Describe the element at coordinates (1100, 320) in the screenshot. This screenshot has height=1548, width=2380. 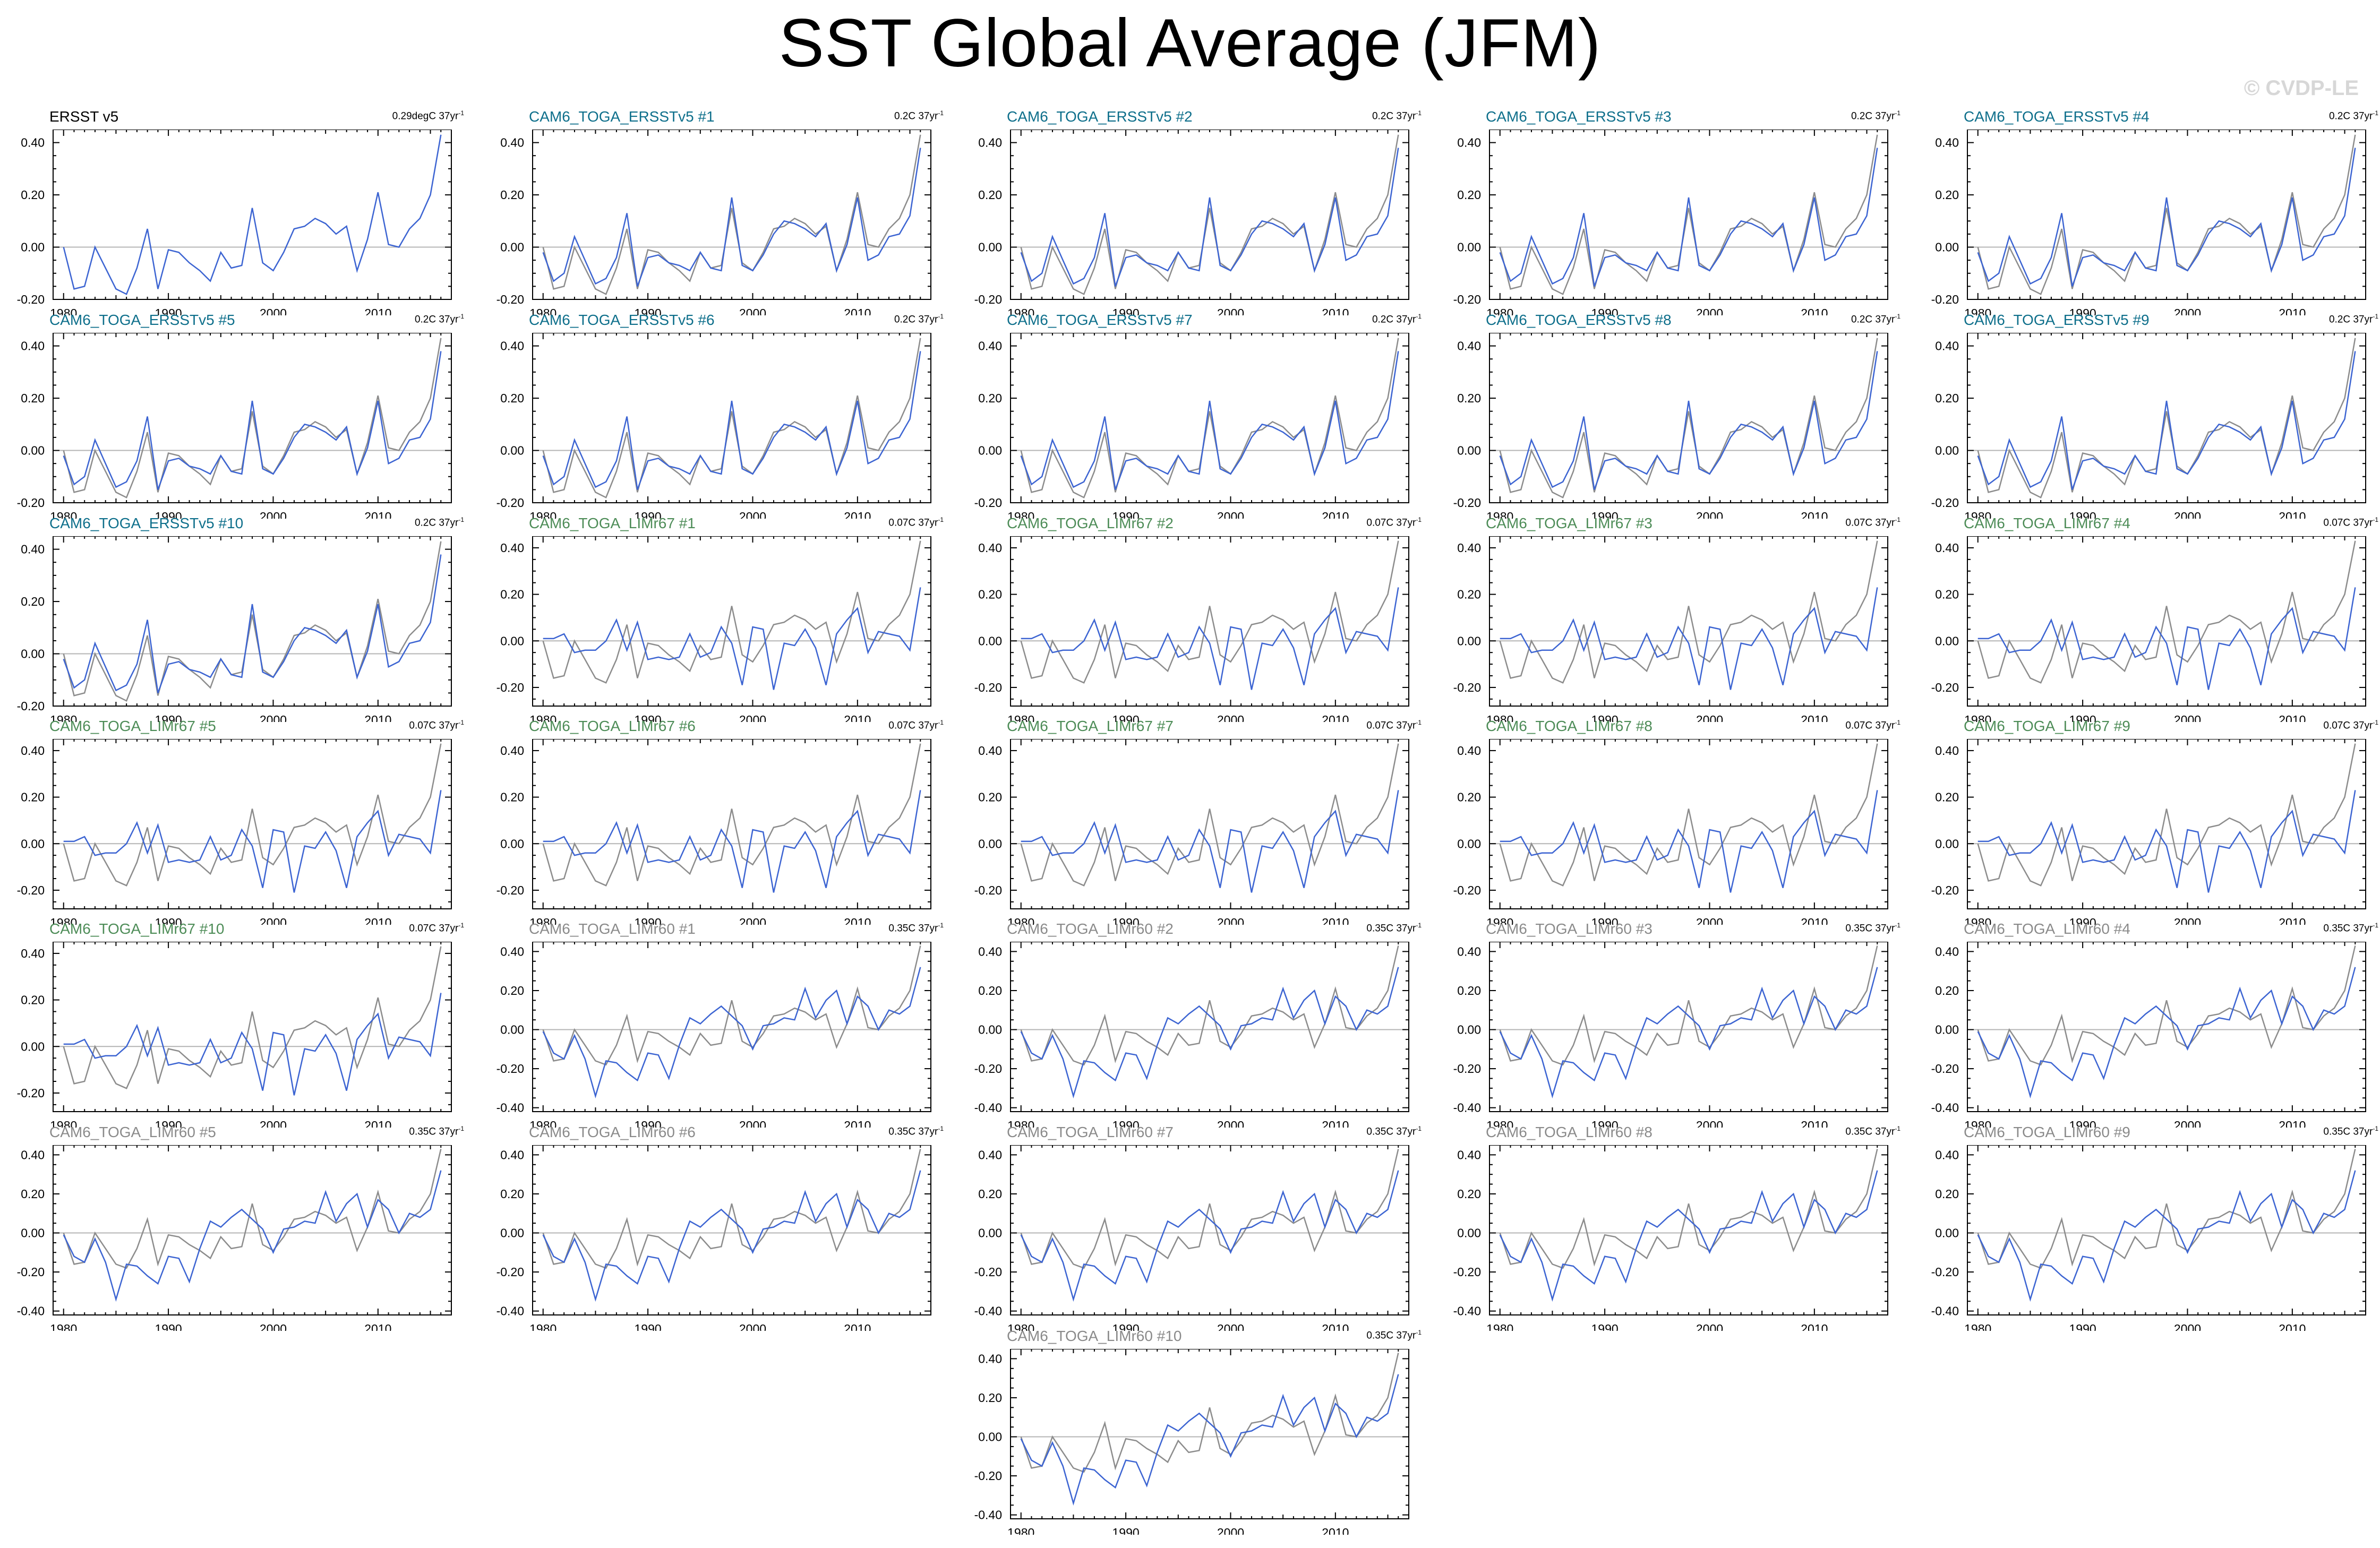
I see `panel-title: CAM6_TOGA_ERSSTv5 #7` at that location.